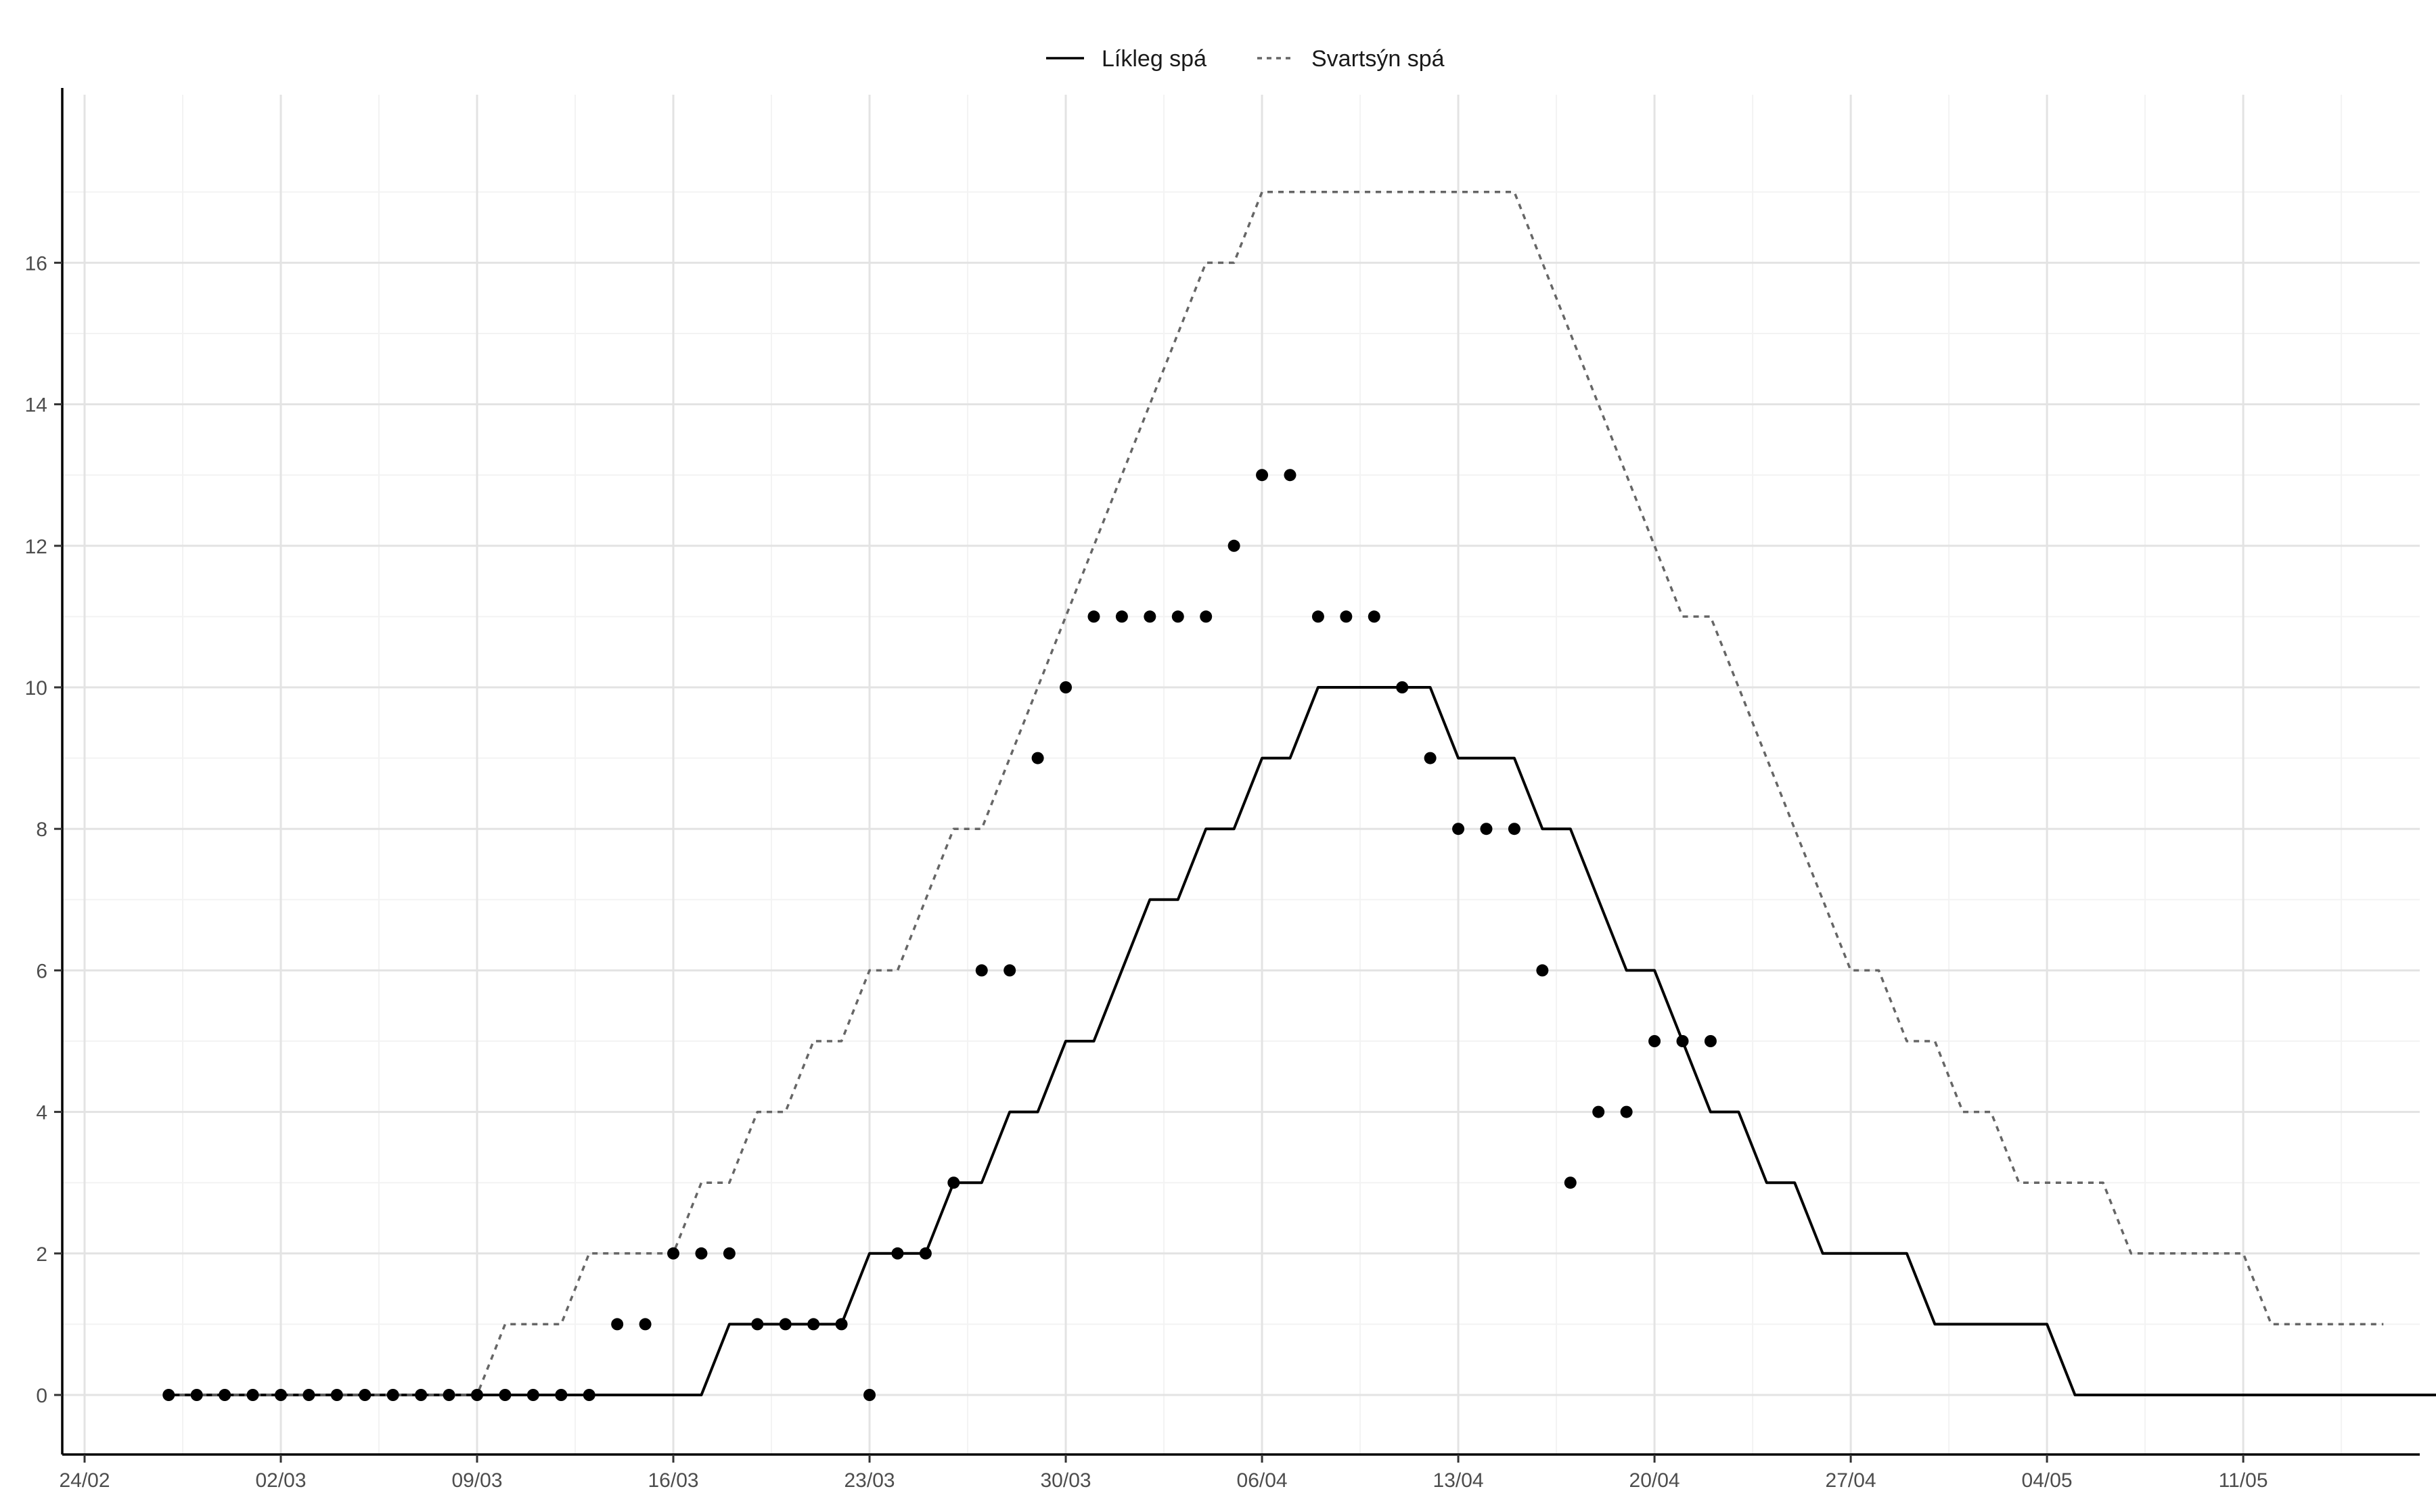  Describe the element at coordinates (1154, 59) in the screenshot. I see `legend-label-likleg: Líkleg spá` at that location.